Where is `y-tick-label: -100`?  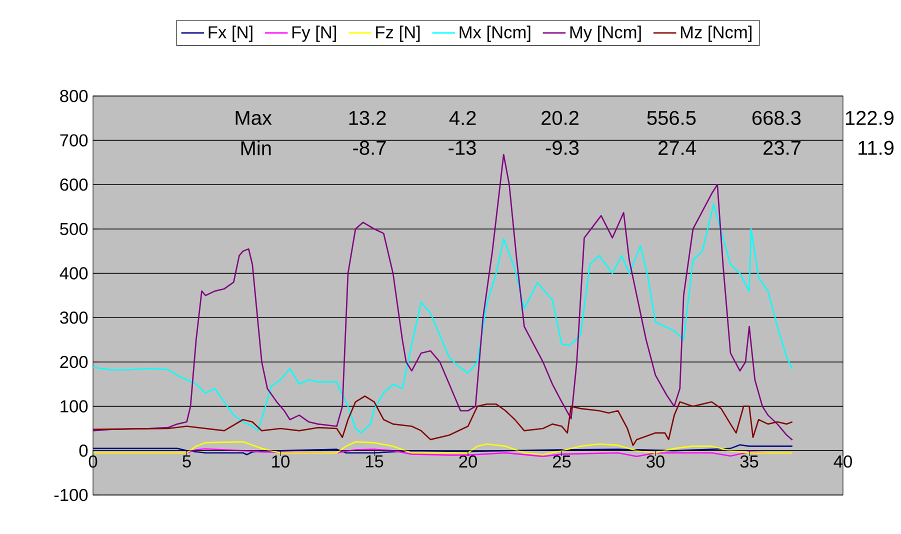
y-tick-label: -100 is located at coordinates (71, 495).